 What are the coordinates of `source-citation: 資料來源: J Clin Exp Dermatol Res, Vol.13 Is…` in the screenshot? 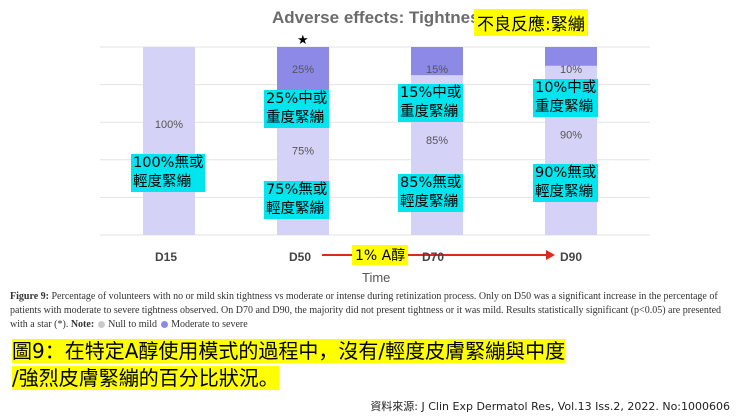 It's located at (550, 406).